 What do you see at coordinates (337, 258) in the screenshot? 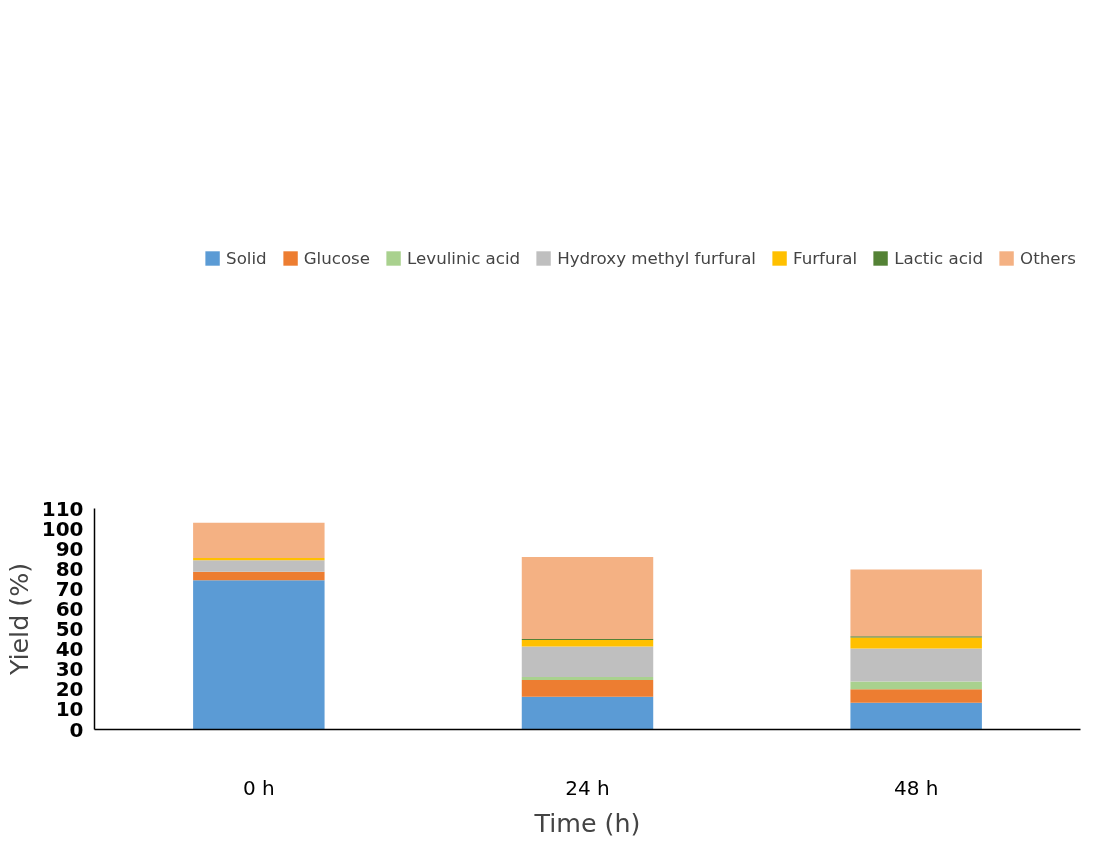
I see `legend-label: Glucose` at bounding box center [337, 258].